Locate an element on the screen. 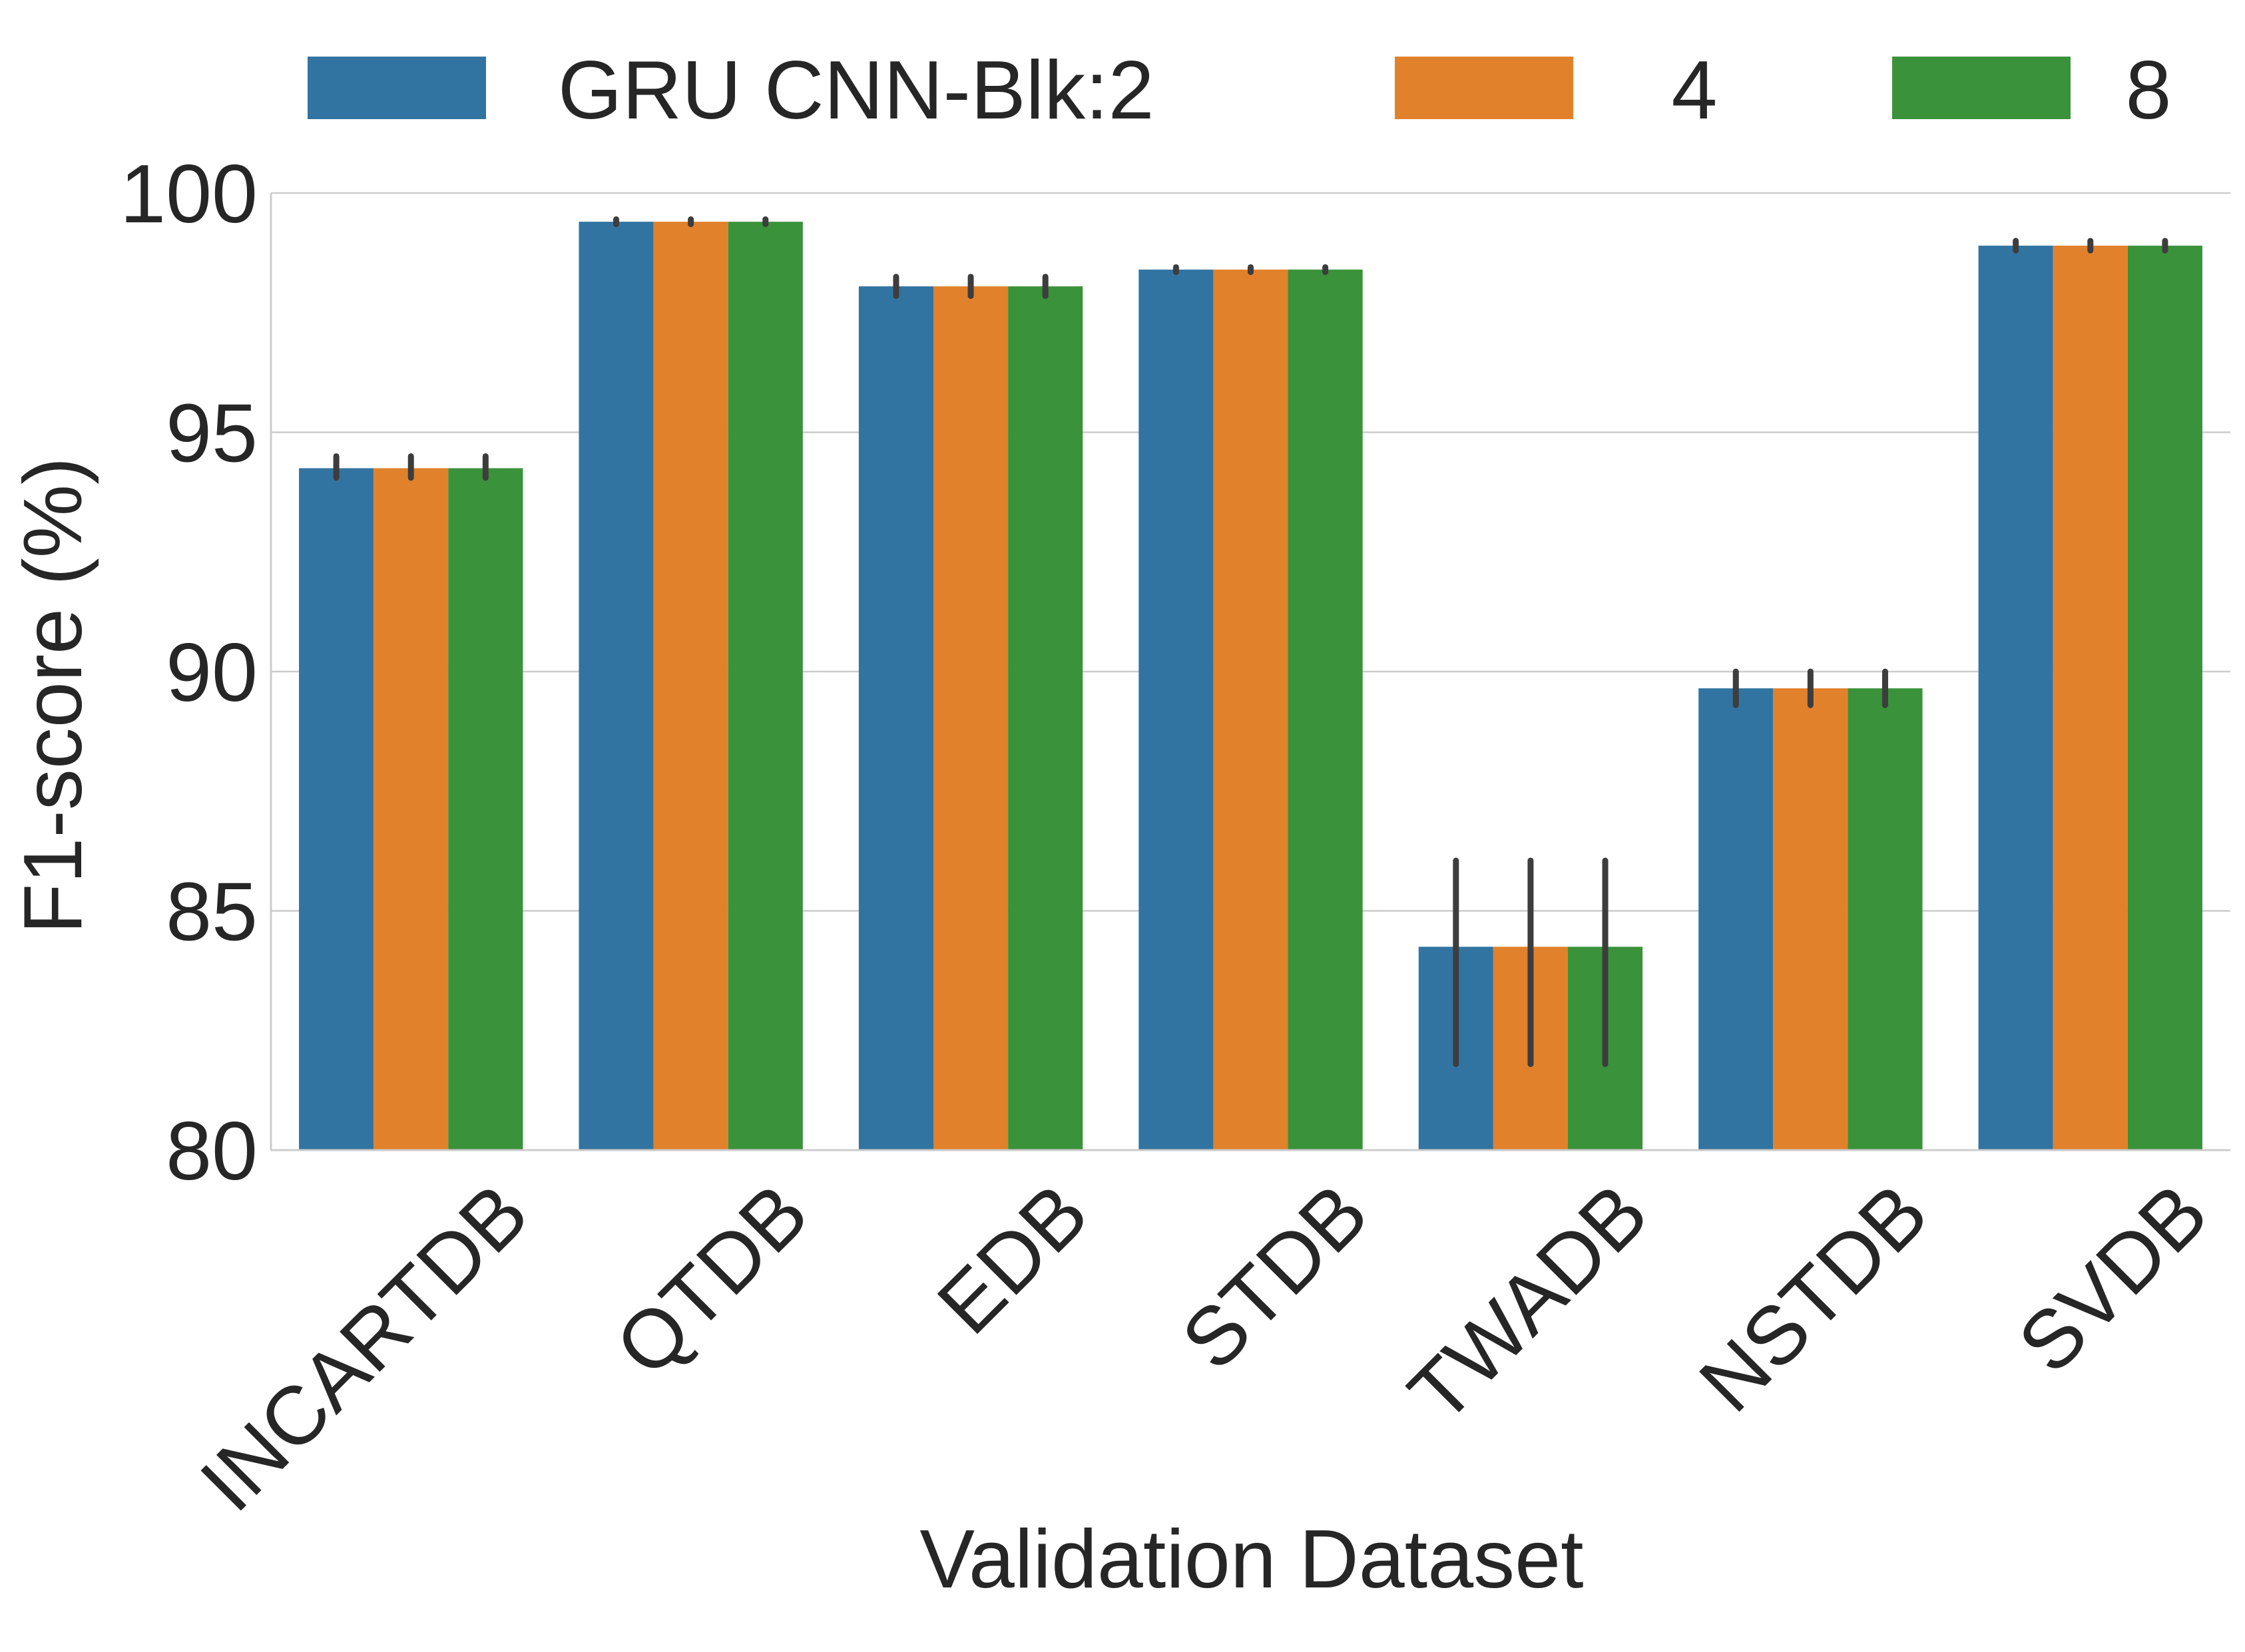 This screenshot has width=2245, height=1652. y-tick-label: 80 is located at coordinates (212, 1151).